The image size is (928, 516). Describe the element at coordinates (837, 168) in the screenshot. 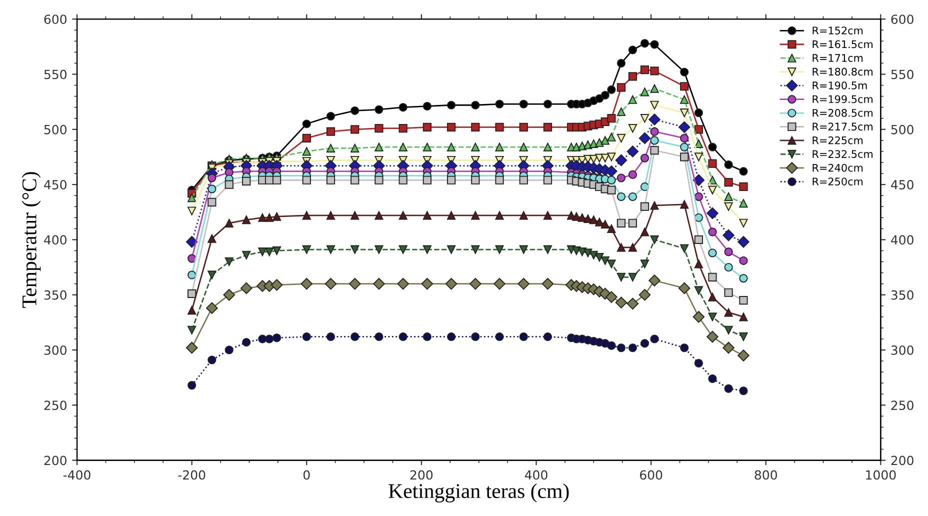

I see `legend-label: R=240cm` at that location.